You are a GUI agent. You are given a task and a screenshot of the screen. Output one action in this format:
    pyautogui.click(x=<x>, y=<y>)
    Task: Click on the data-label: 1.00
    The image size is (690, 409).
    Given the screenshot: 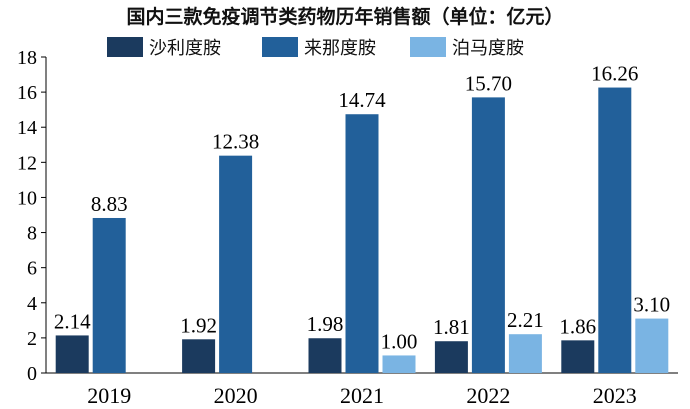 What is the action you would take?
    pyautogui.click(x=399, y=341)
    